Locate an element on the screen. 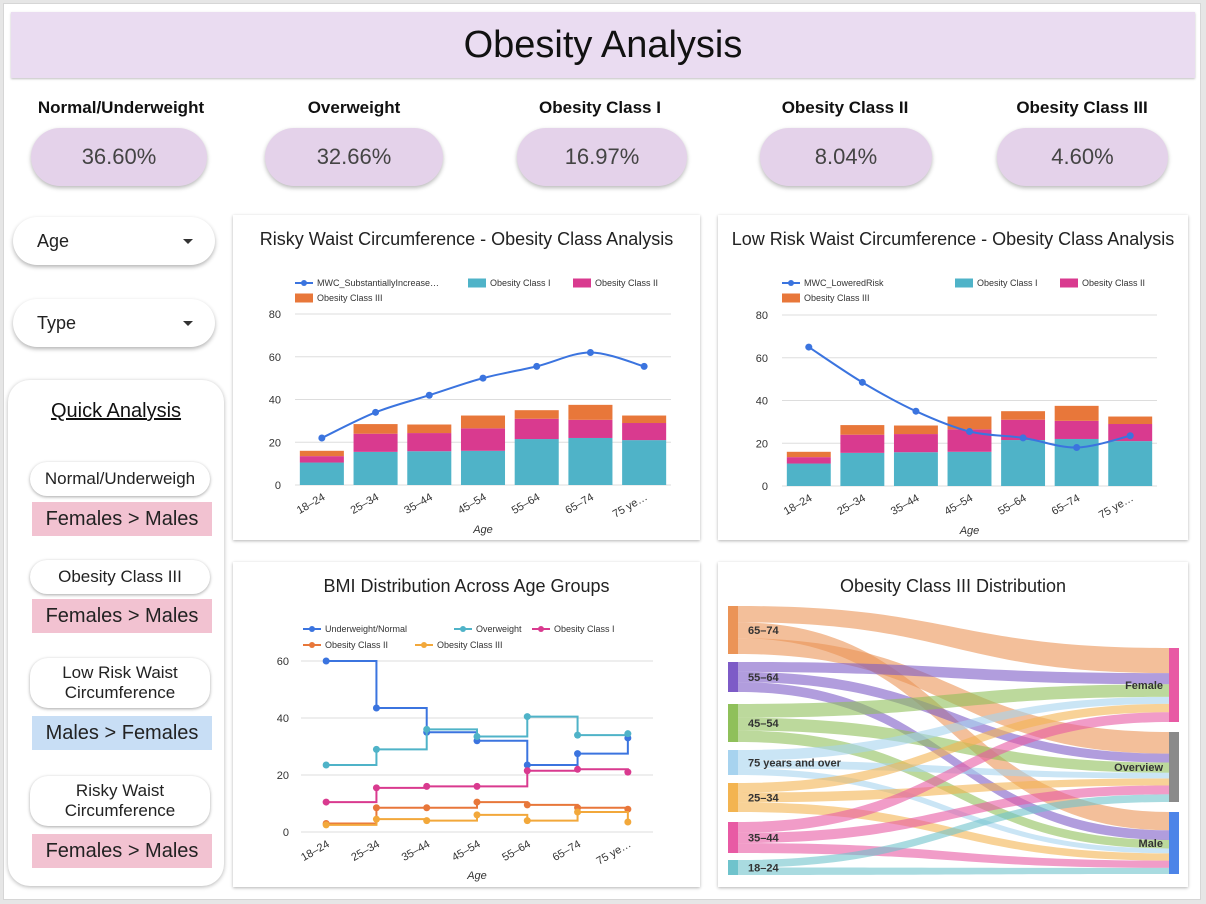 The width and height of the screenshot is (1206, 904). sankey-source-label: 35–44 is located at coordinates (763, 839).